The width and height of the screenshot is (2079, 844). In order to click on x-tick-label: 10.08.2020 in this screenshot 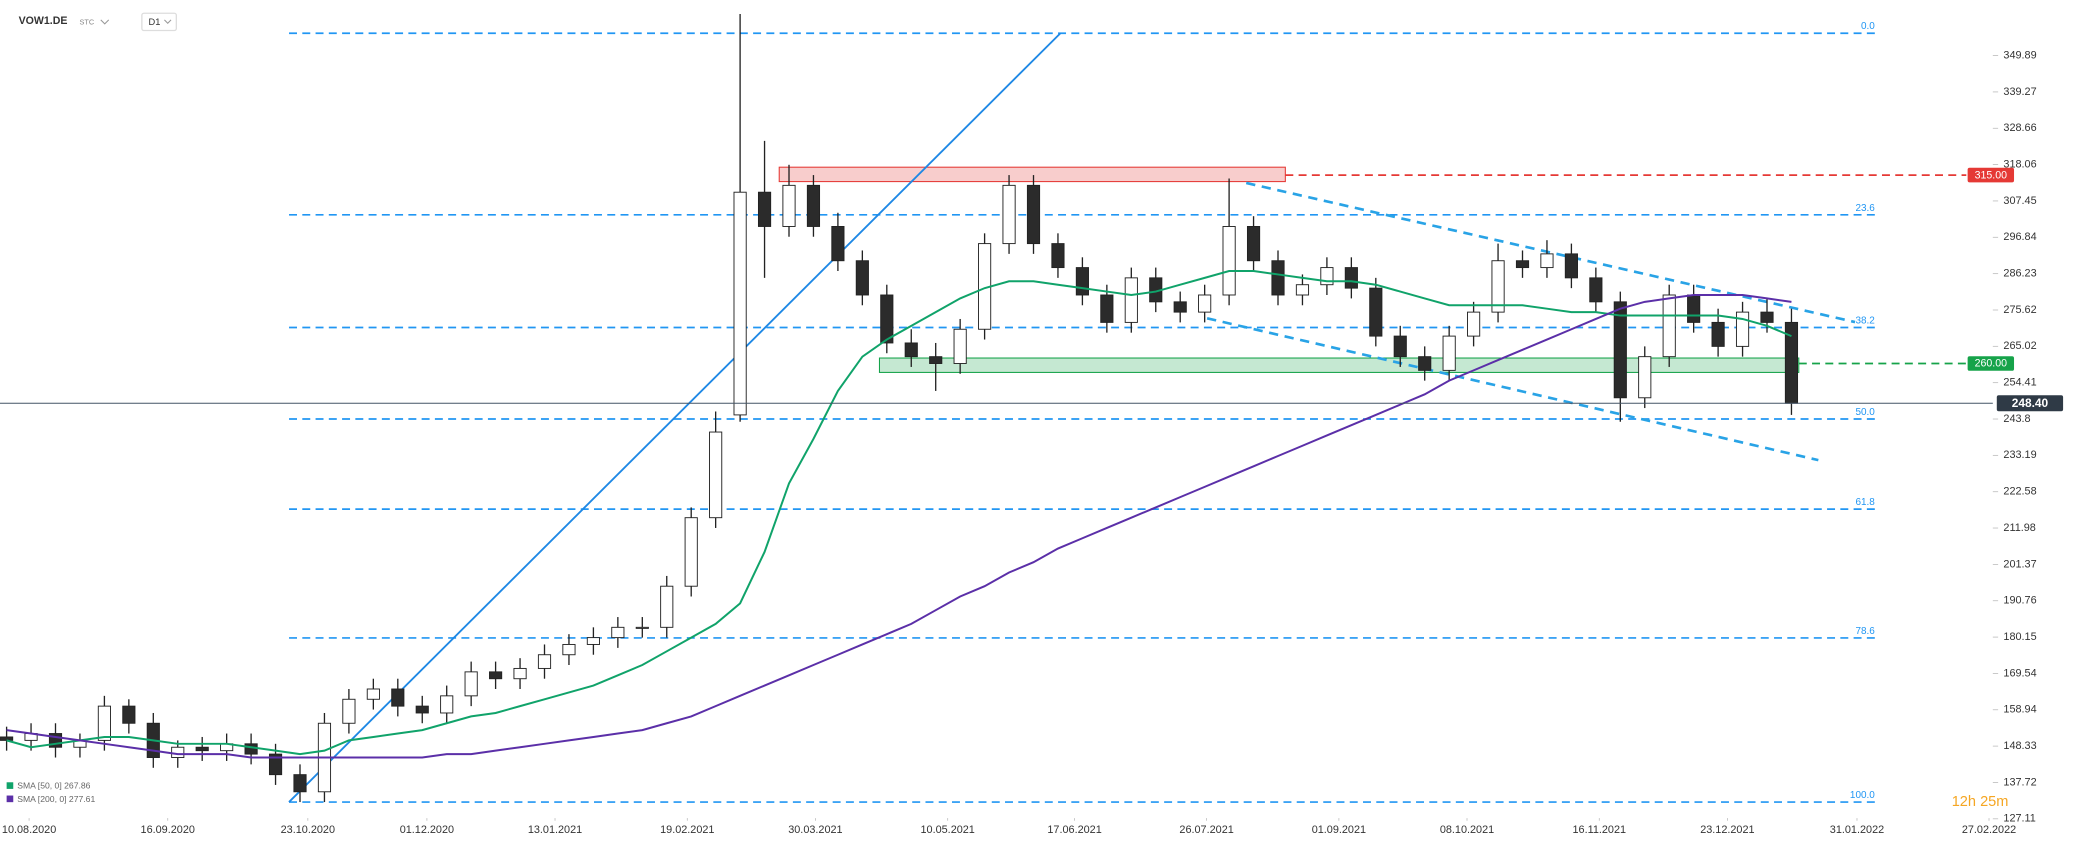, I will do `click(29, 830)`.